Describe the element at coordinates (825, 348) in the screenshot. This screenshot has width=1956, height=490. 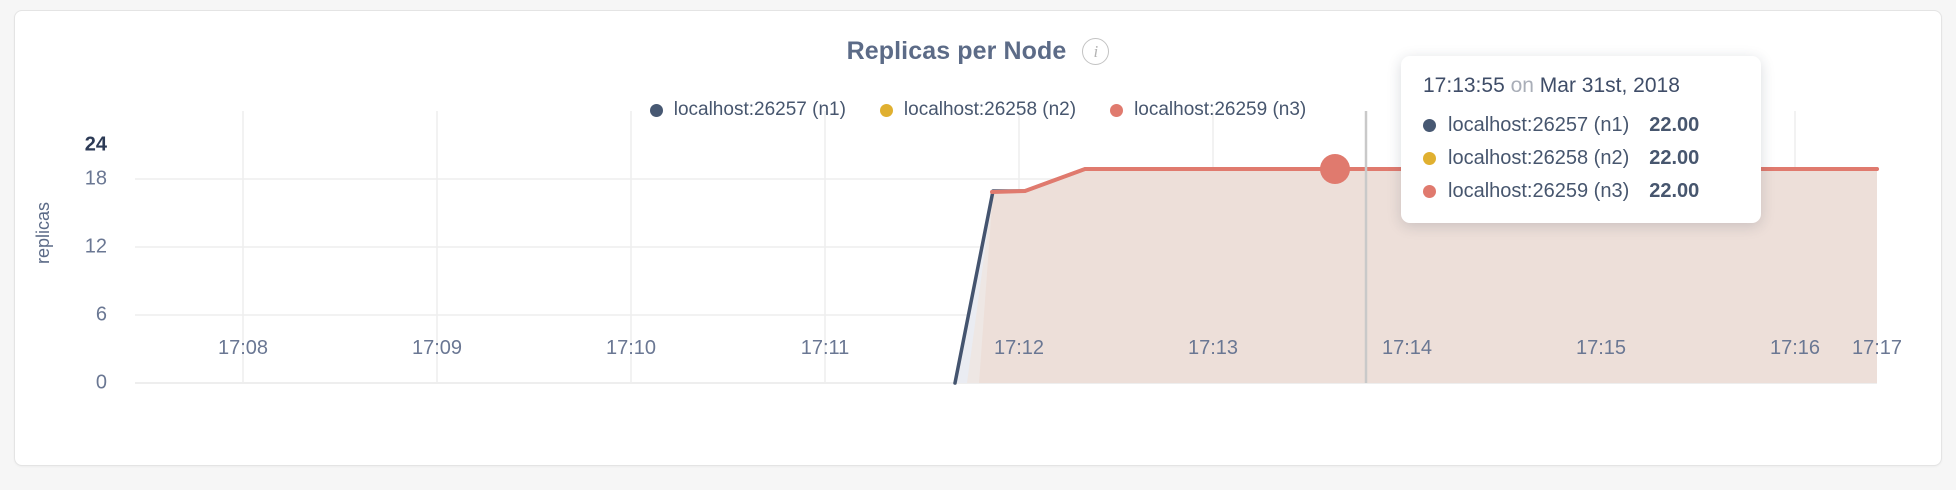
I see `x-tick-3: 17:11` at that location.